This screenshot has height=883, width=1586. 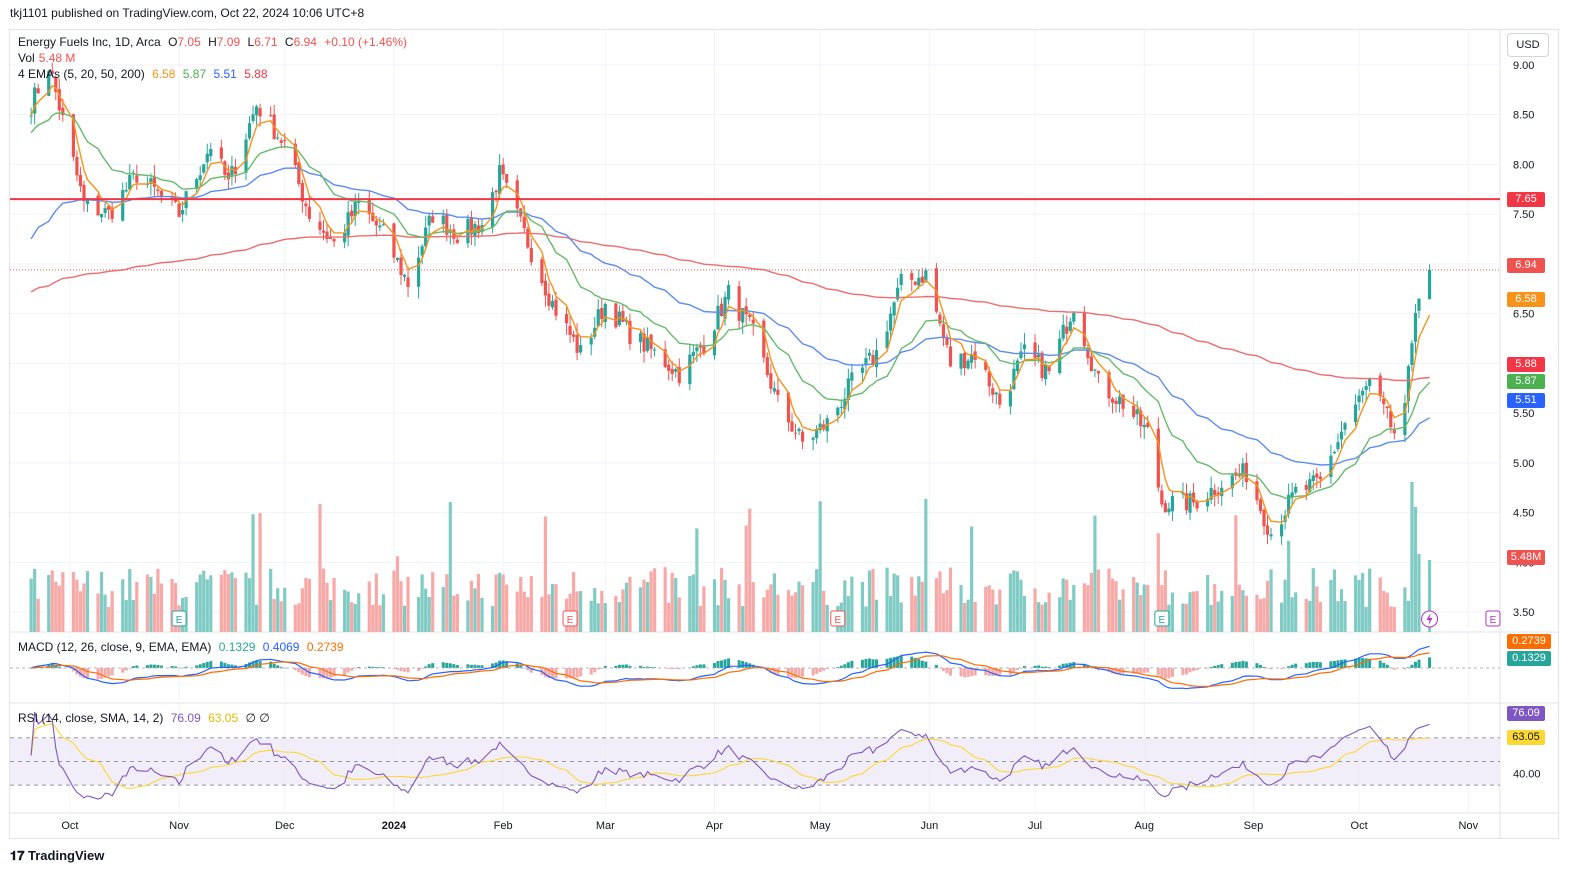 I want to click on y-tick-label: 6.50, so click(x=1523, y=315).